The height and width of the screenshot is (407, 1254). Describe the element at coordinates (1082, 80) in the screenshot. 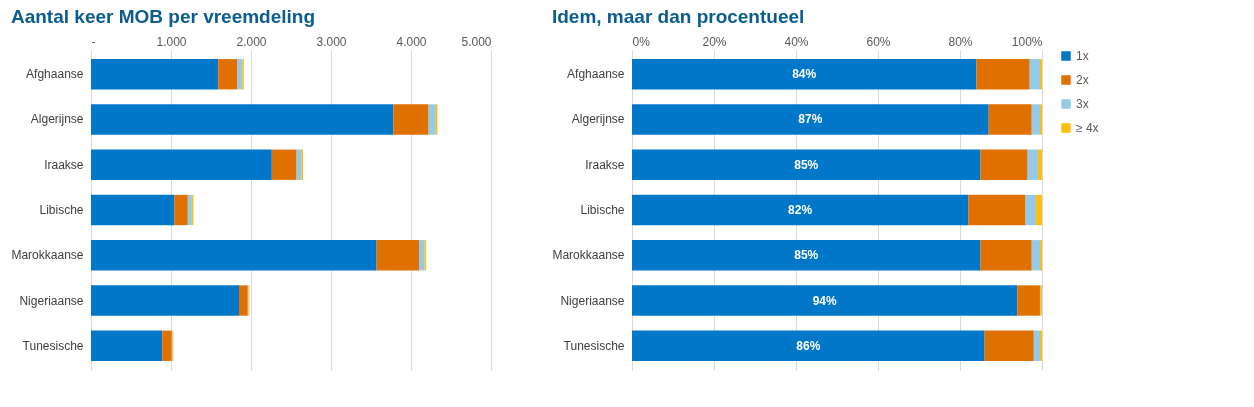

I see `legend-label: 2x` at that location.